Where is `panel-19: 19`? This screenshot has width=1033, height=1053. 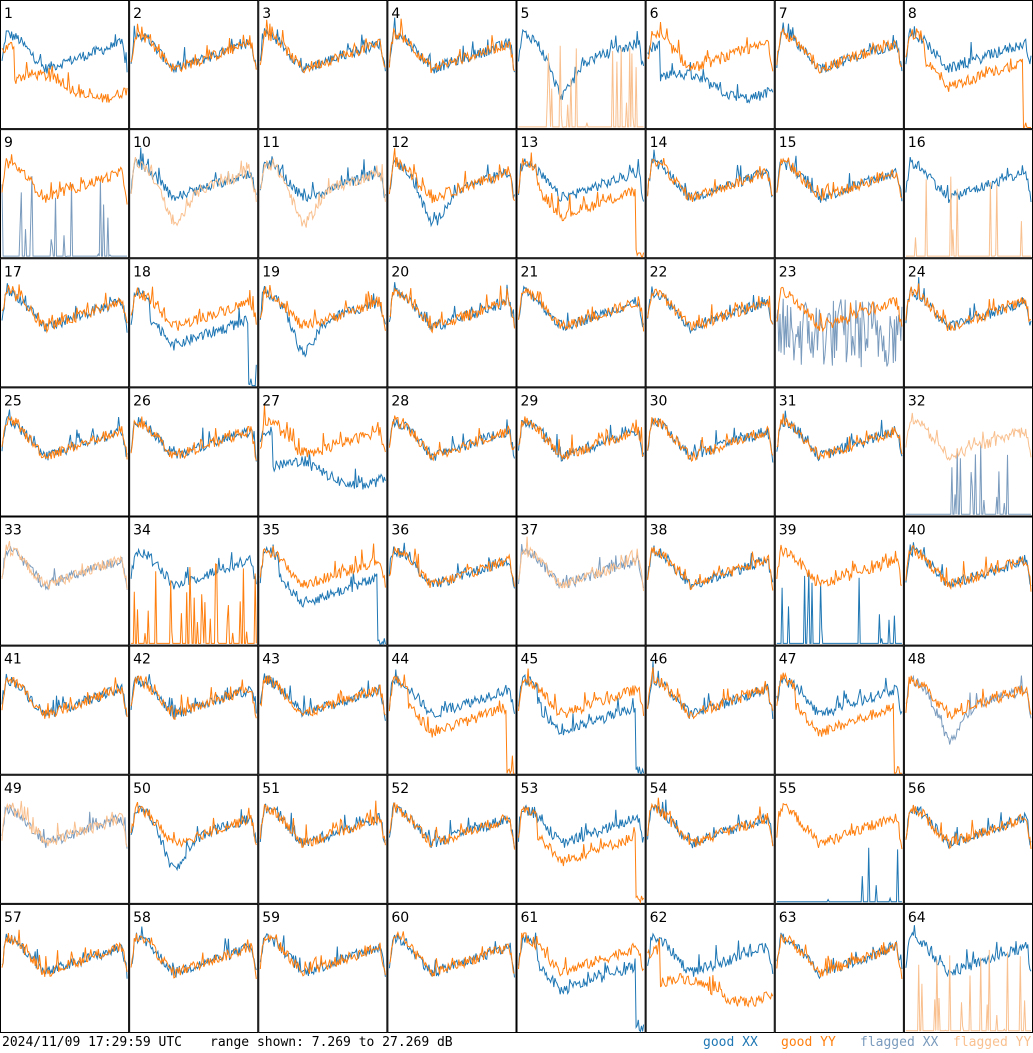
panel-19: 19 is located at coordinates (323, 323).